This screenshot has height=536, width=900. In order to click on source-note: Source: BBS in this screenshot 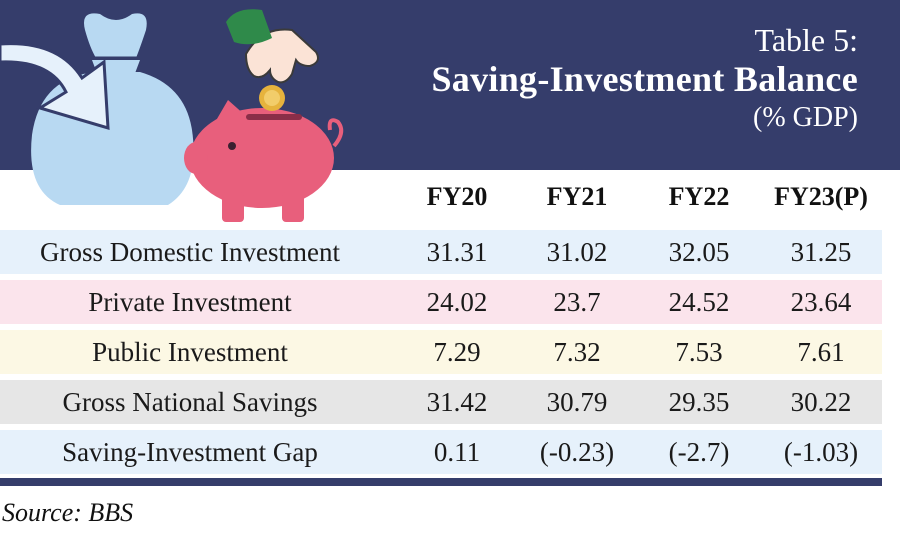, I will do `click(68, 512)`.